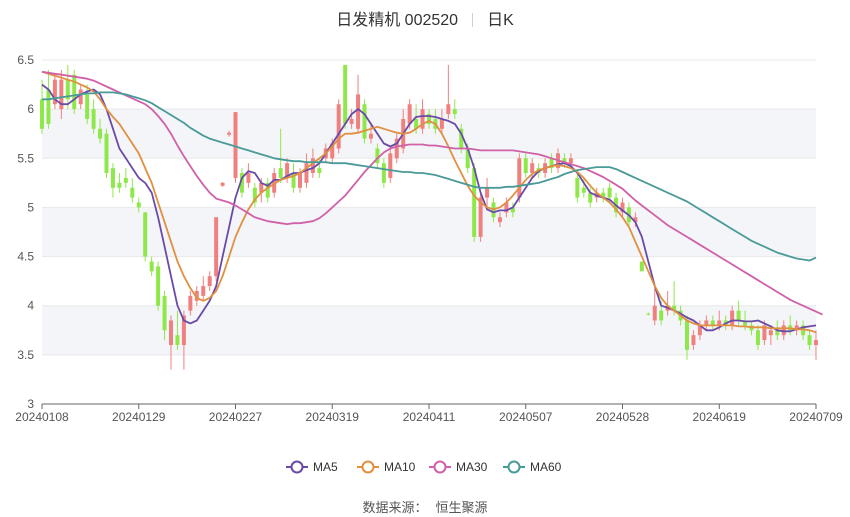 The height and width of the screenshot is (517, 850). Describe the element at coordinates (25, 158) in the screenshot. I see `y-tick-label: 5.5` at that location.